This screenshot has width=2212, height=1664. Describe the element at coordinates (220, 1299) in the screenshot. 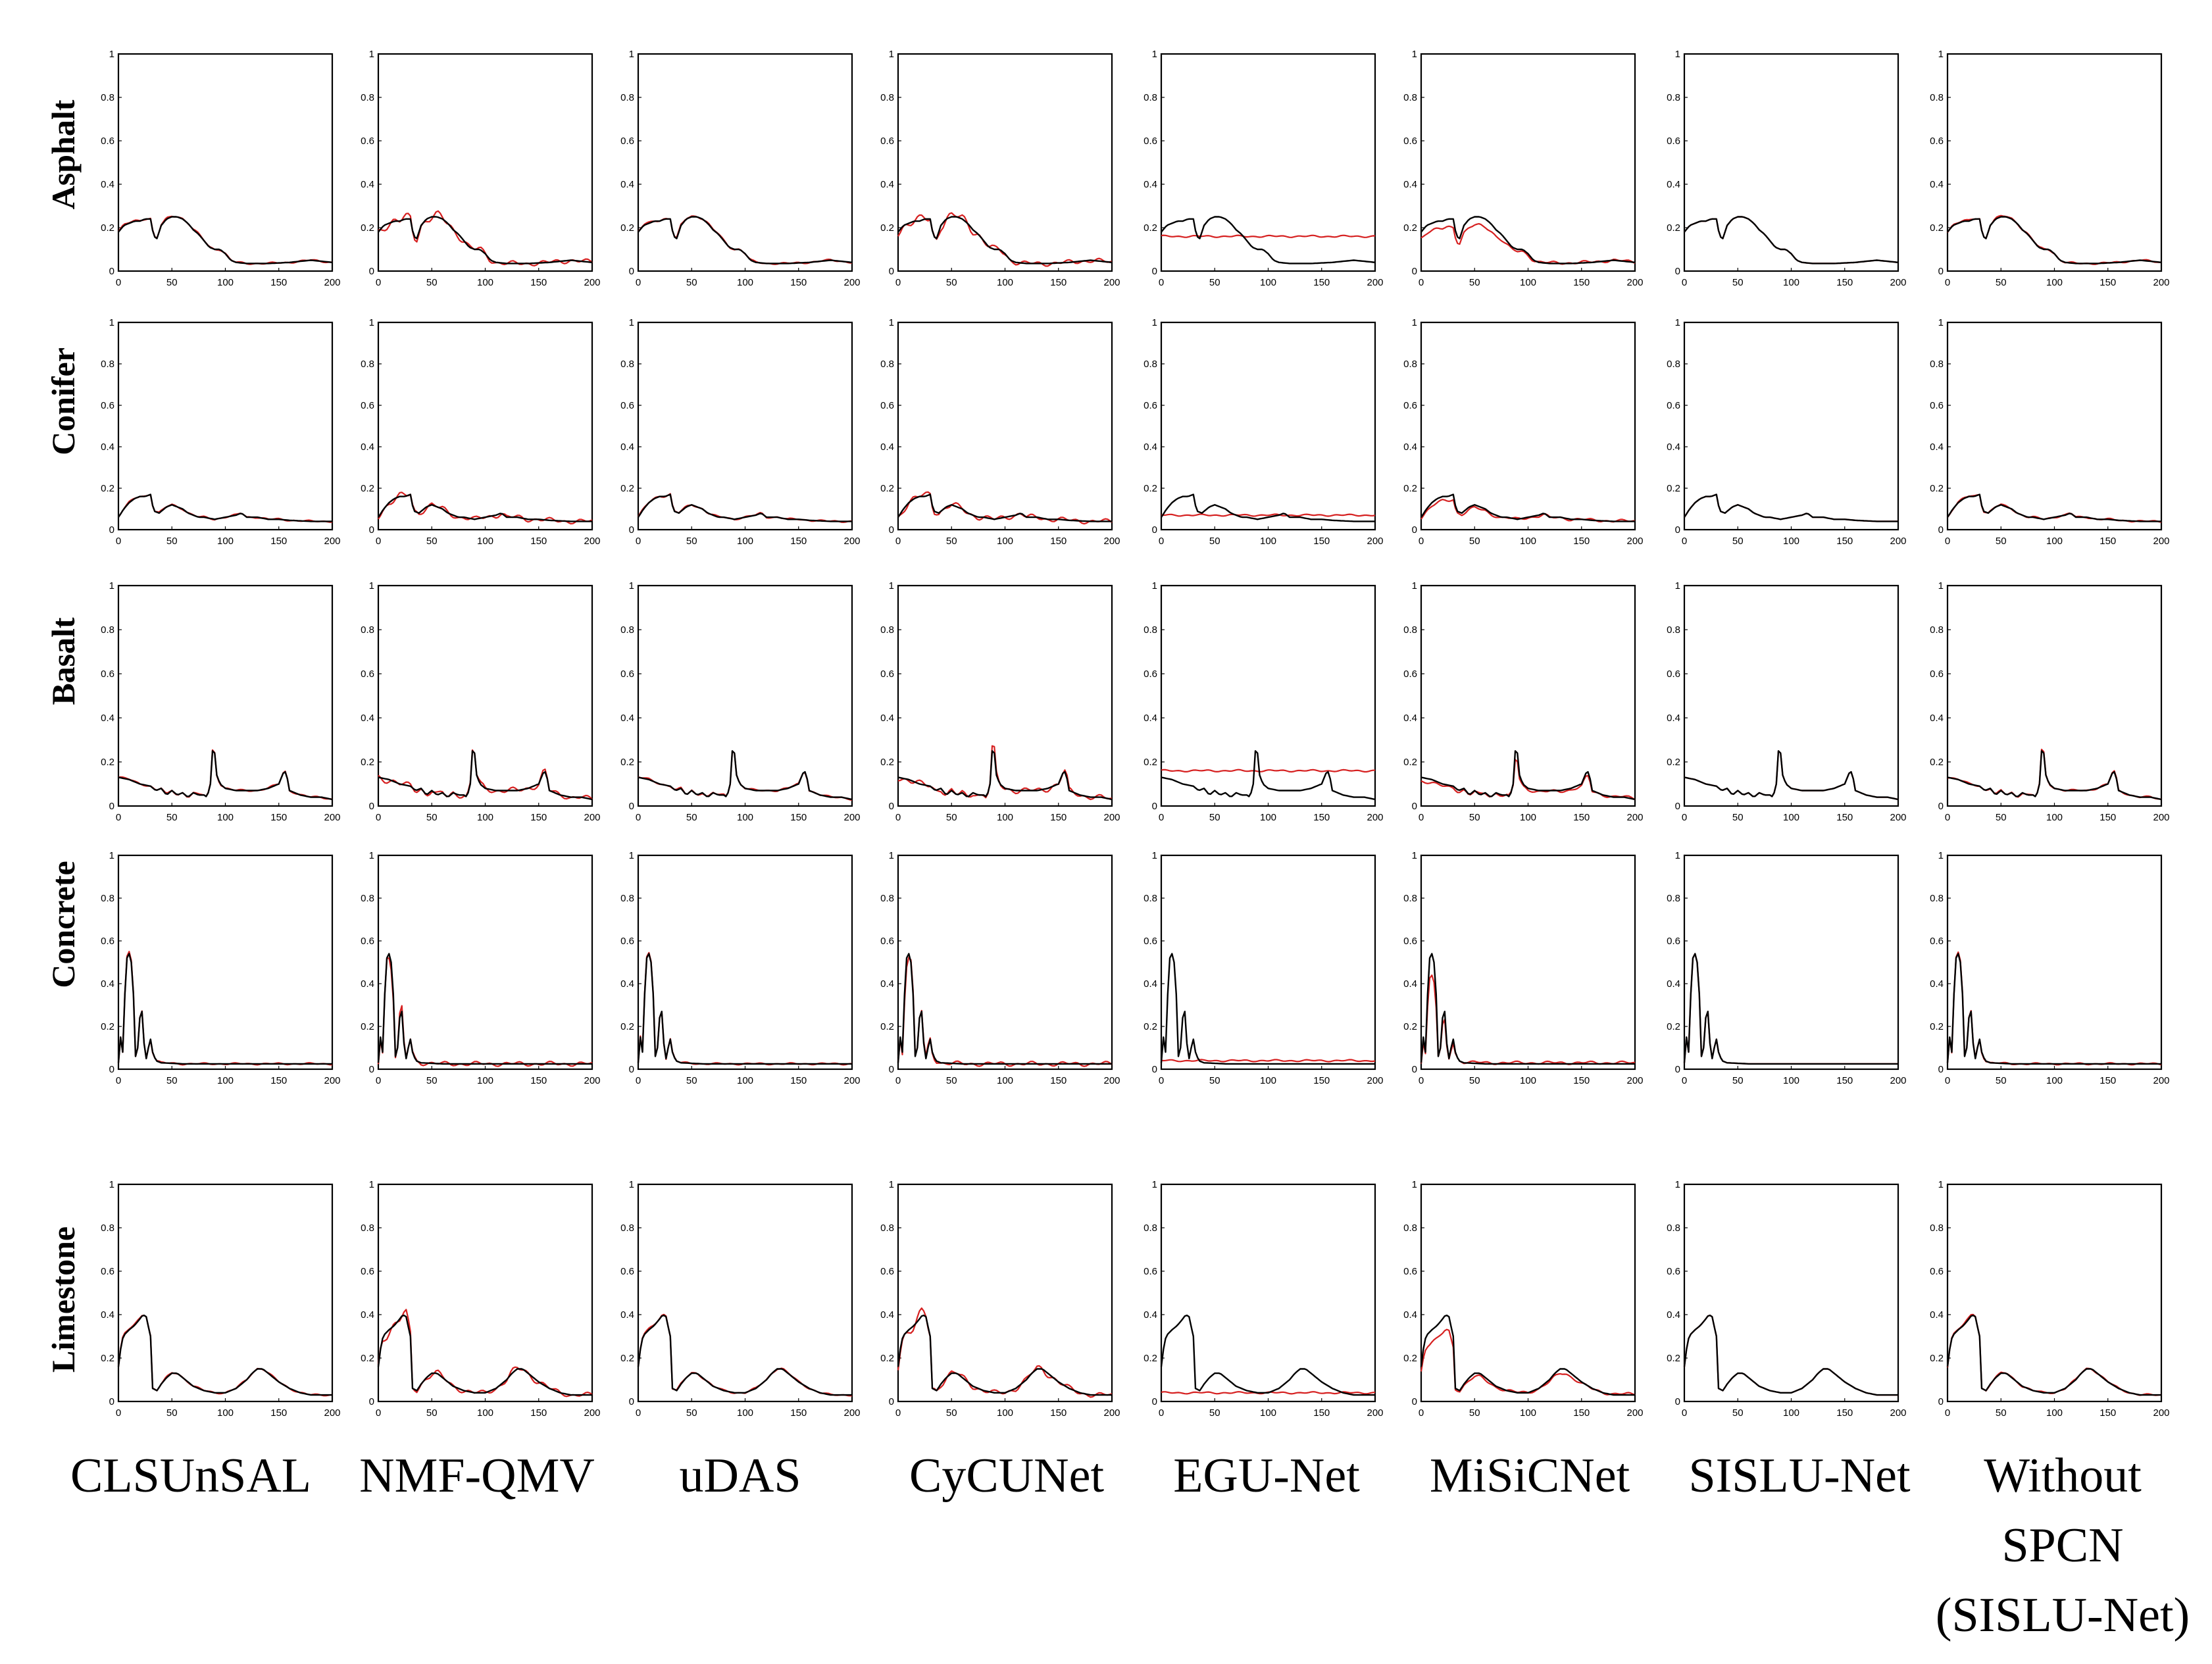

I see `subplot-limestone-clsunsal: 0 50 100 150 200 0 0.2 0.4 0.6 0.8 1` at that location.